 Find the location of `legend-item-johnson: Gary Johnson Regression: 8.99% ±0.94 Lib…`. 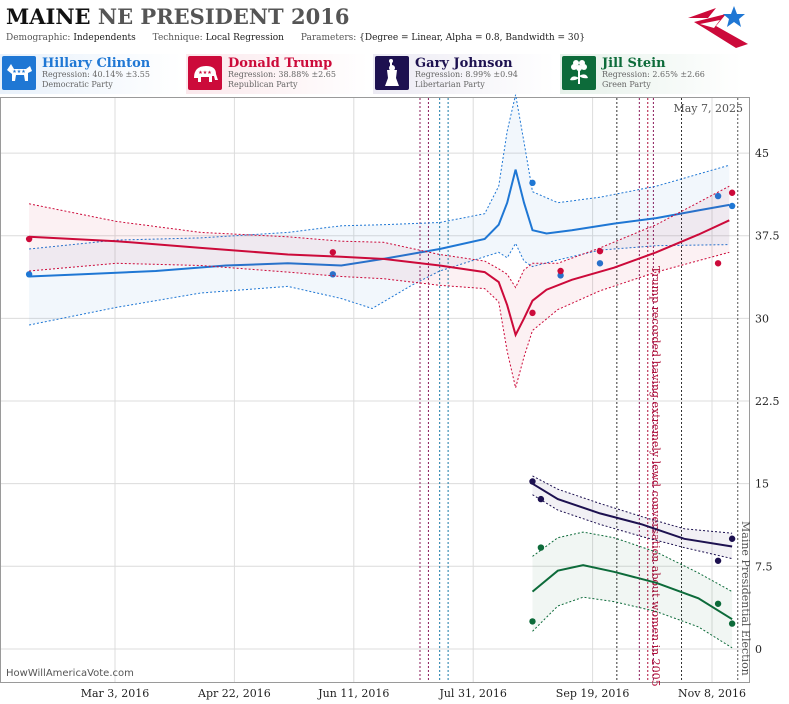

legend-item-johnson: Gary Johnson Regression: 8.99% ±0.94 Lib… is located at coordinates (464, 74).